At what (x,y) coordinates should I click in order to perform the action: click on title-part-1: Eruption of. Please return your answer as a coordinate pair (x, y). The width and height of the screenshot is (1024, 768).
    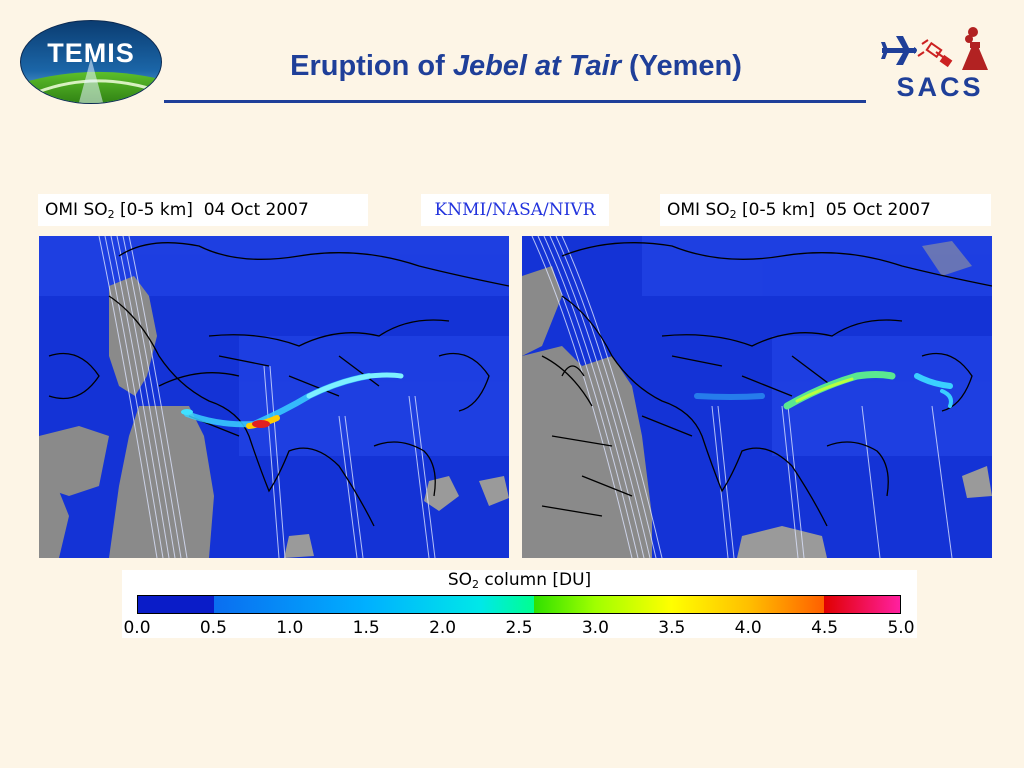
    Looking at the image, I should click on (371, 66).